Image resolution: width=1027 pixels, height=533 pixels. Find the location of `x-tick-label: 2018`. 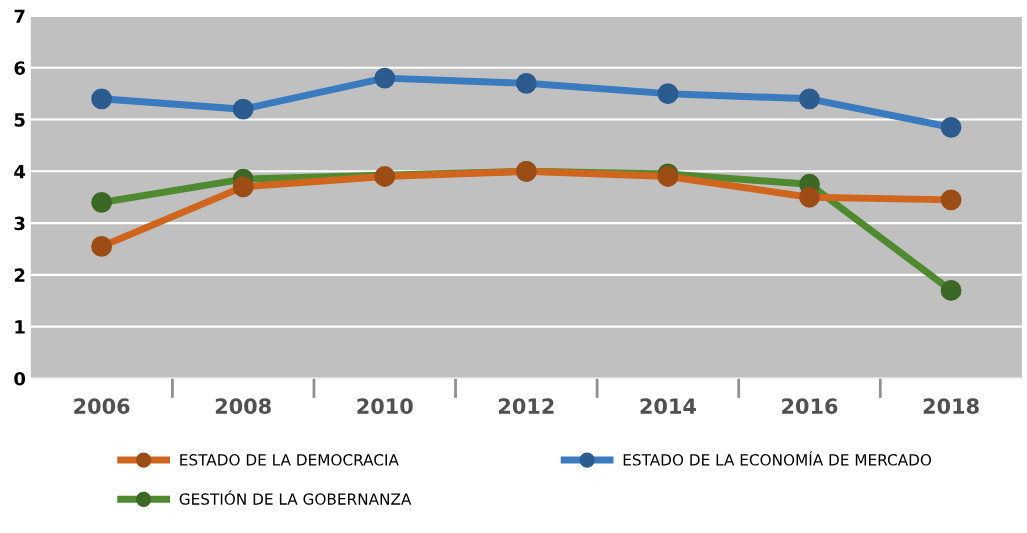

x-tick-label: 2018 is located at coordinates (951, 406).